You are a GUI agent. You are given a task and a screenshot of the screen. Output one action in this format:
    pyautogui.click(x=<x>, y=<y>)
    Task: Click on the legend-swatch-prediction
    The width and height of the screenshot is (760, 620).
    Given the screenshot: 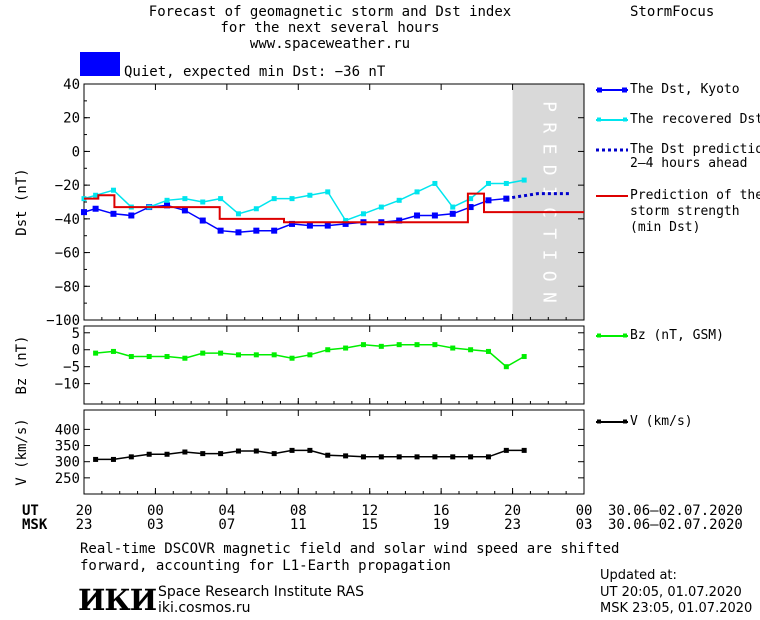 What is the action you would take?
    pyautogui.click(x=612, y=149)
    